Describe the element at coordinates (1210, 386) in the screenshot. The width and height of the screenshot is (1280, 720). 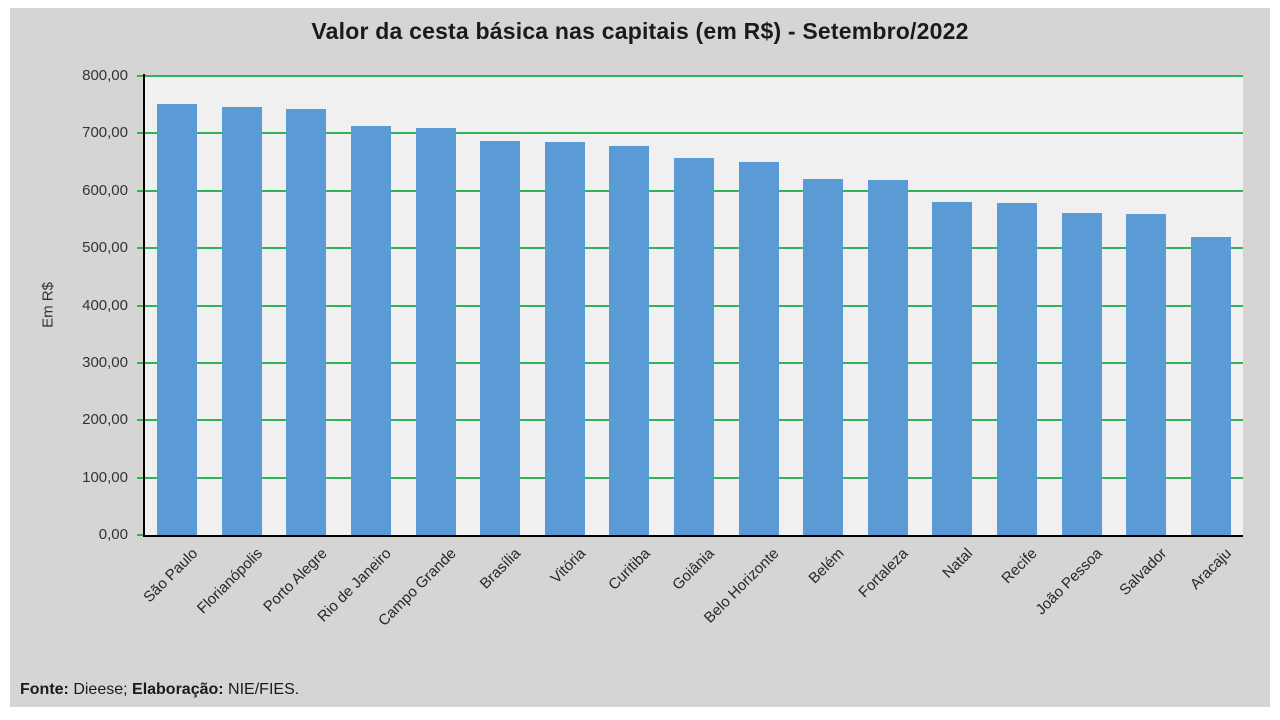
I see `bar-aracaju` at that location.